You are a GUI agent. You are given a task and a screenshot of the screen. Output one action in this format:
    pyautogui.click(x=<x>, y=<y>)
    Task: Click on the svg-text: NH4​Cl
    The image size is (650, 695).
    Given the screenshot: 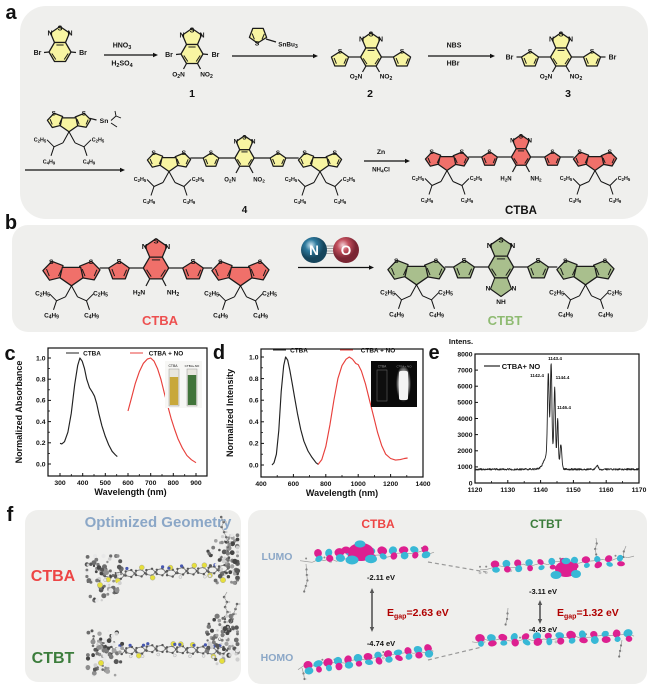 What is the action you would take?
    pyautogui.click(x=381, y=171)
    